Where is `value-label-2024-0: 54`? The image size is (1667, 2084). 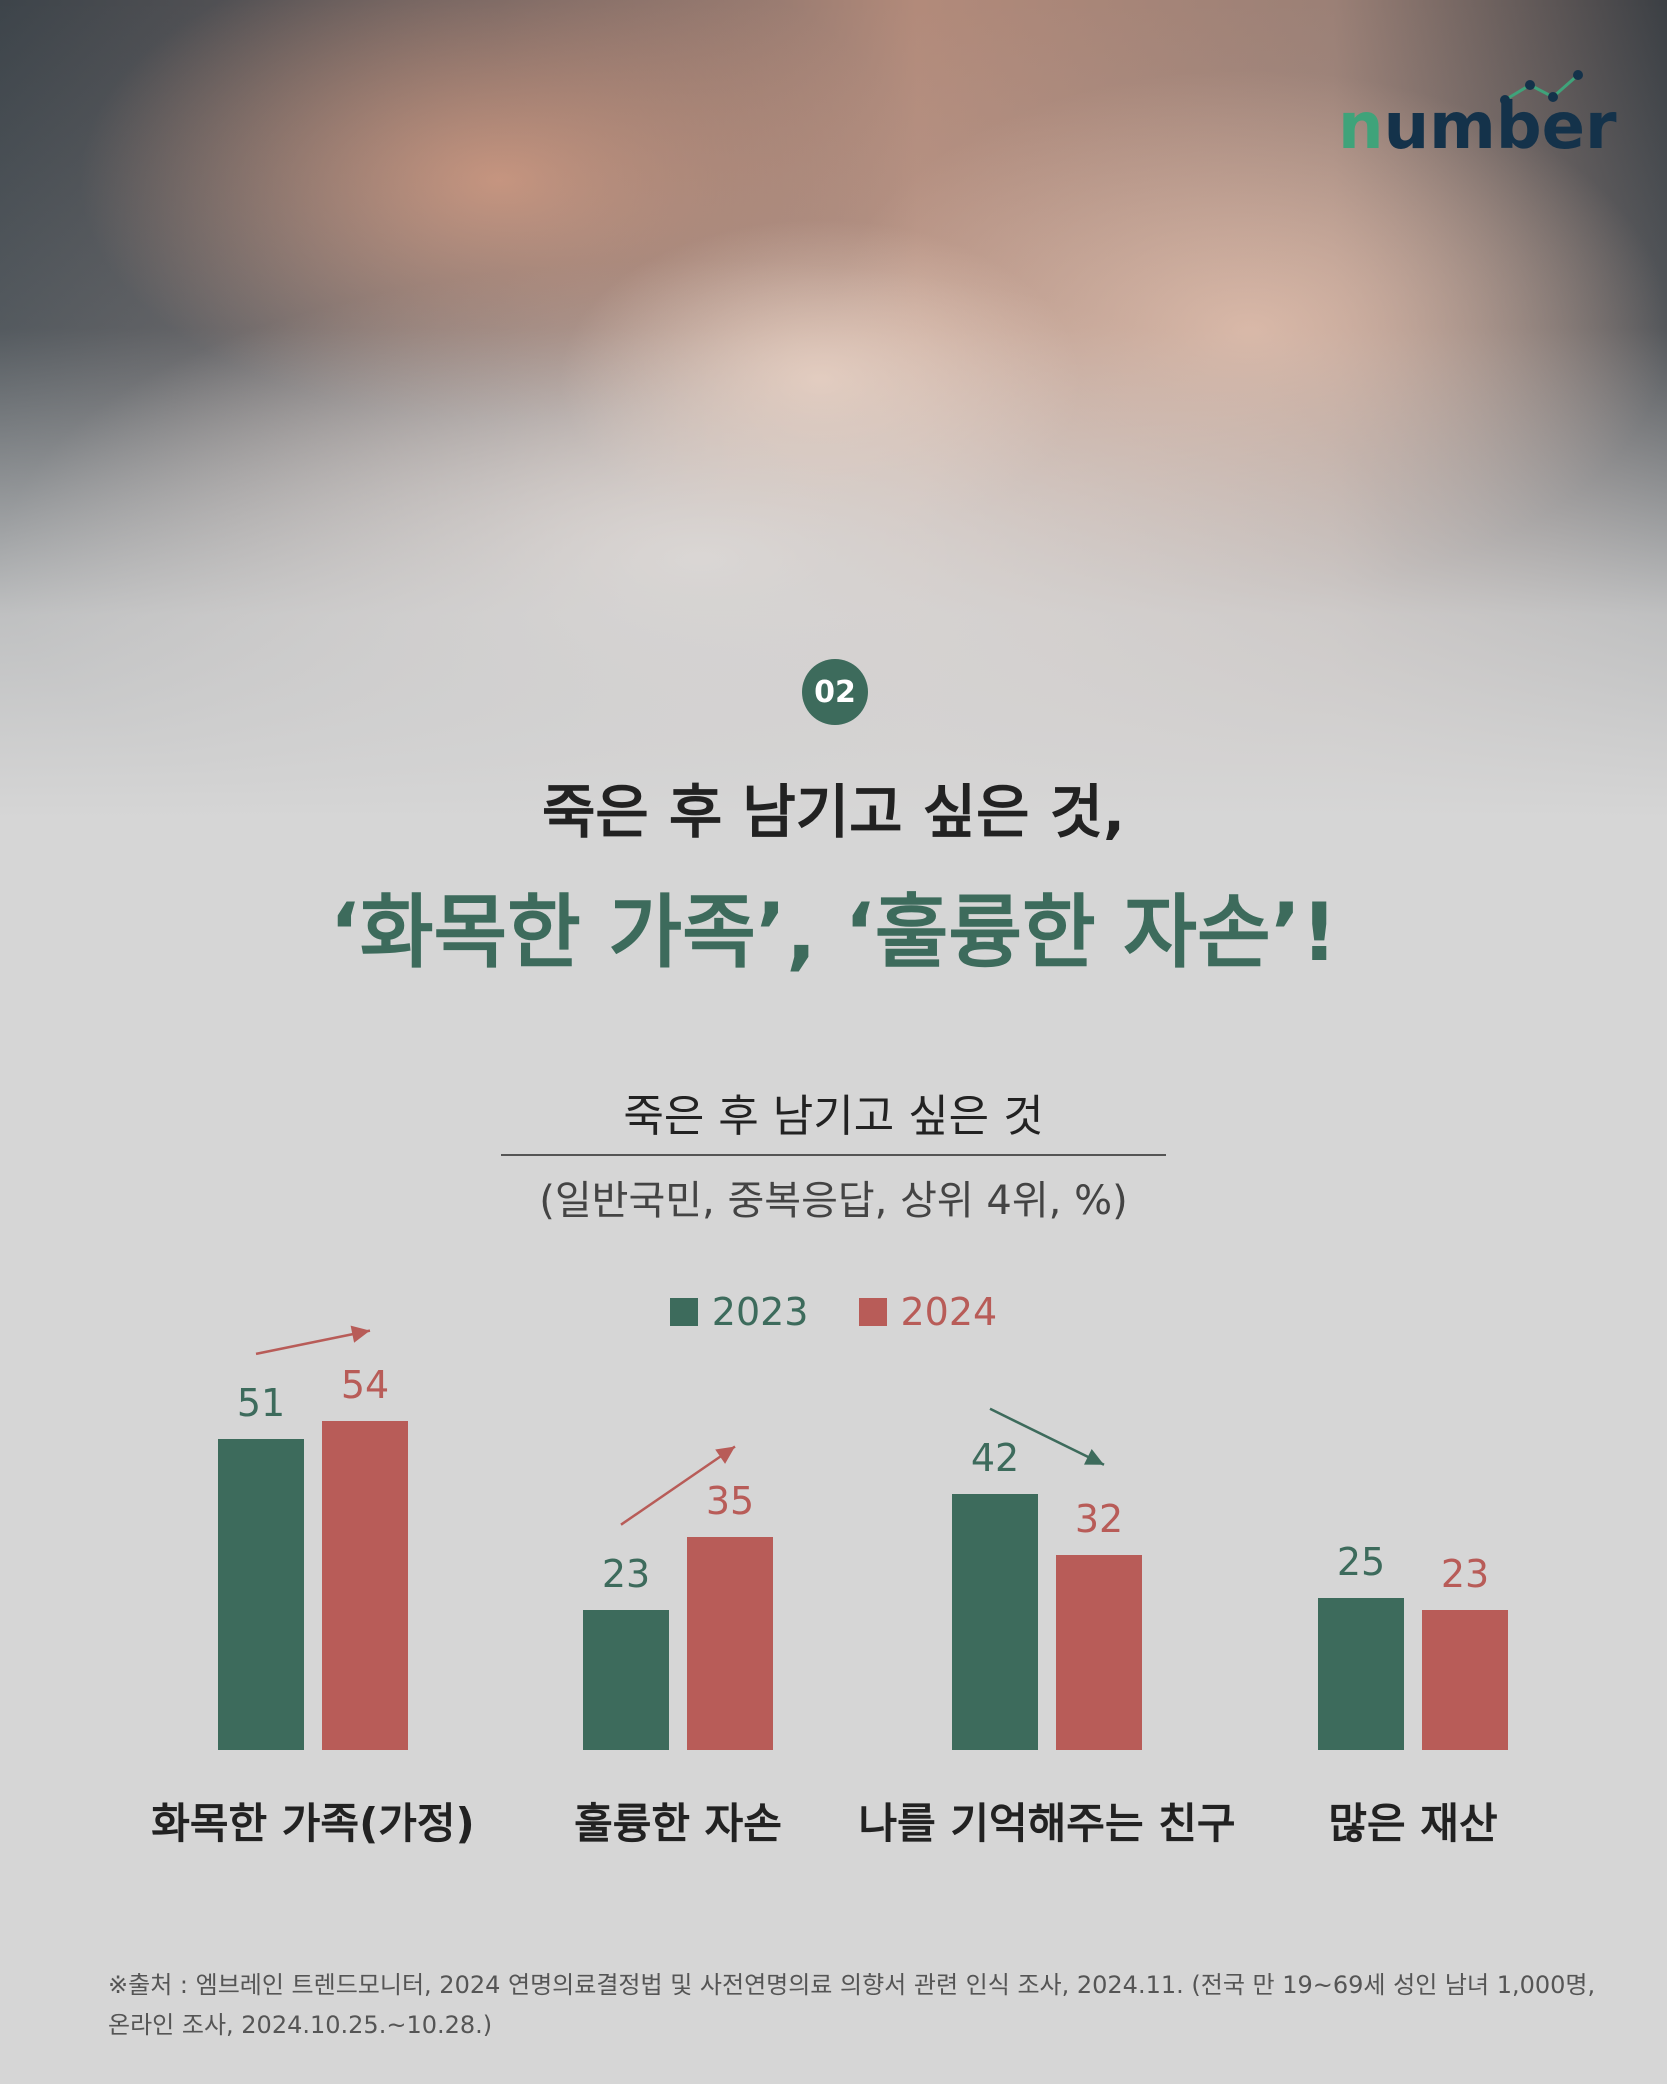 value-label-2024-0: 54 is located at coordinates (365, 1384).